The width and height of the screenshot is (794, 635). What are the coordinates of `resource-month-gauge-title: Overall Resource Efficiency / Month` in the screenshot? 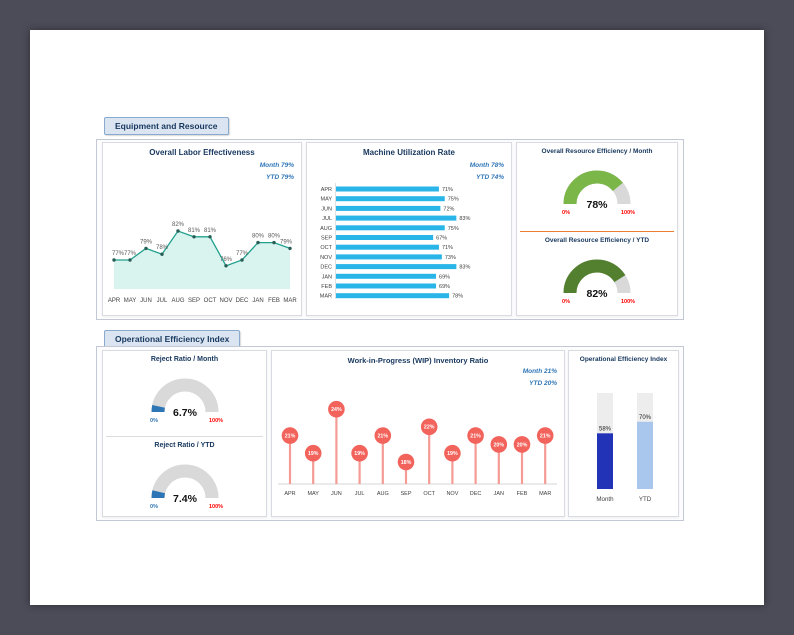 It's located at (597, 151).